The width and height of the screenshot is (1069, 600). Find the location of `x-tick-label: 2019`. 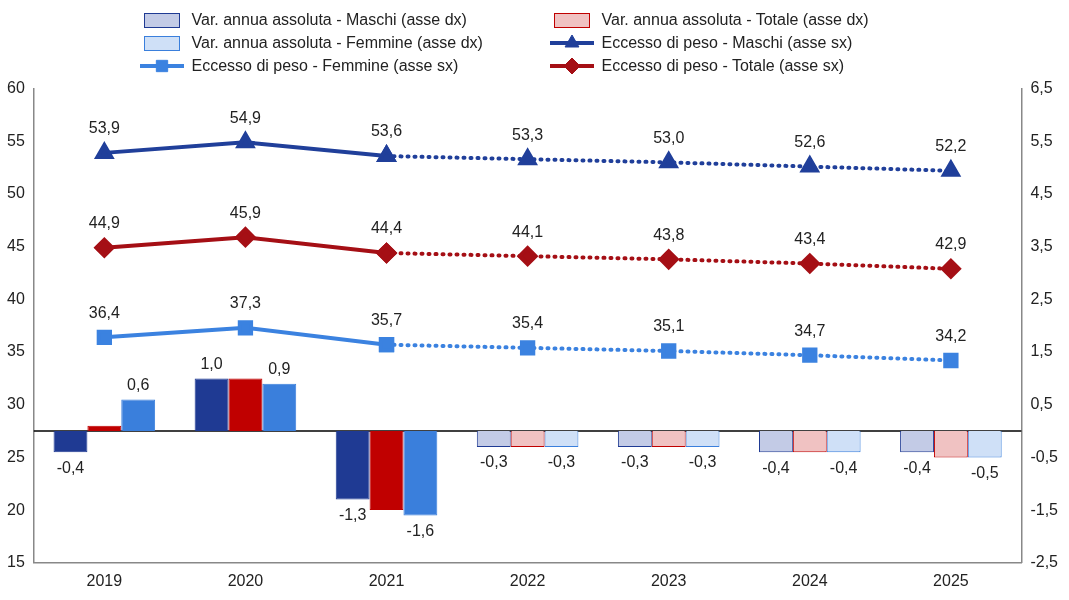

x-tick-label: 2019 is located at coordinates (104, 580).